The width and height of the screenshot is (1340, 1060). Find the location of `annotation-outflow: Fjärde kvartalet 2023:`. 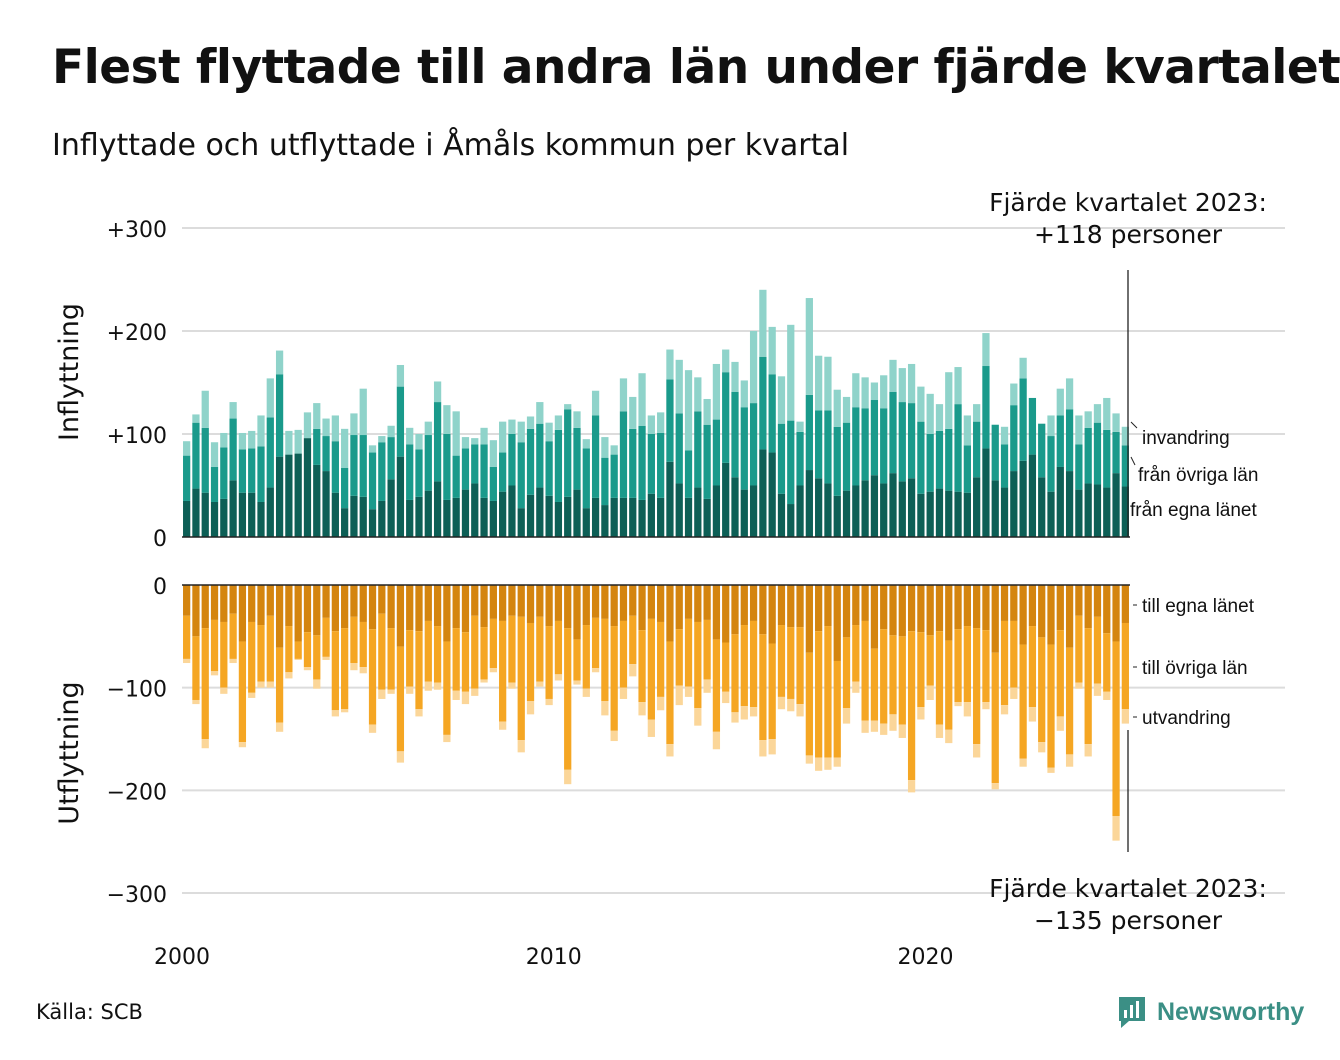

annotation-outflow: Fjärde kvartalet 2023: is located at coordinates (1128, 888).